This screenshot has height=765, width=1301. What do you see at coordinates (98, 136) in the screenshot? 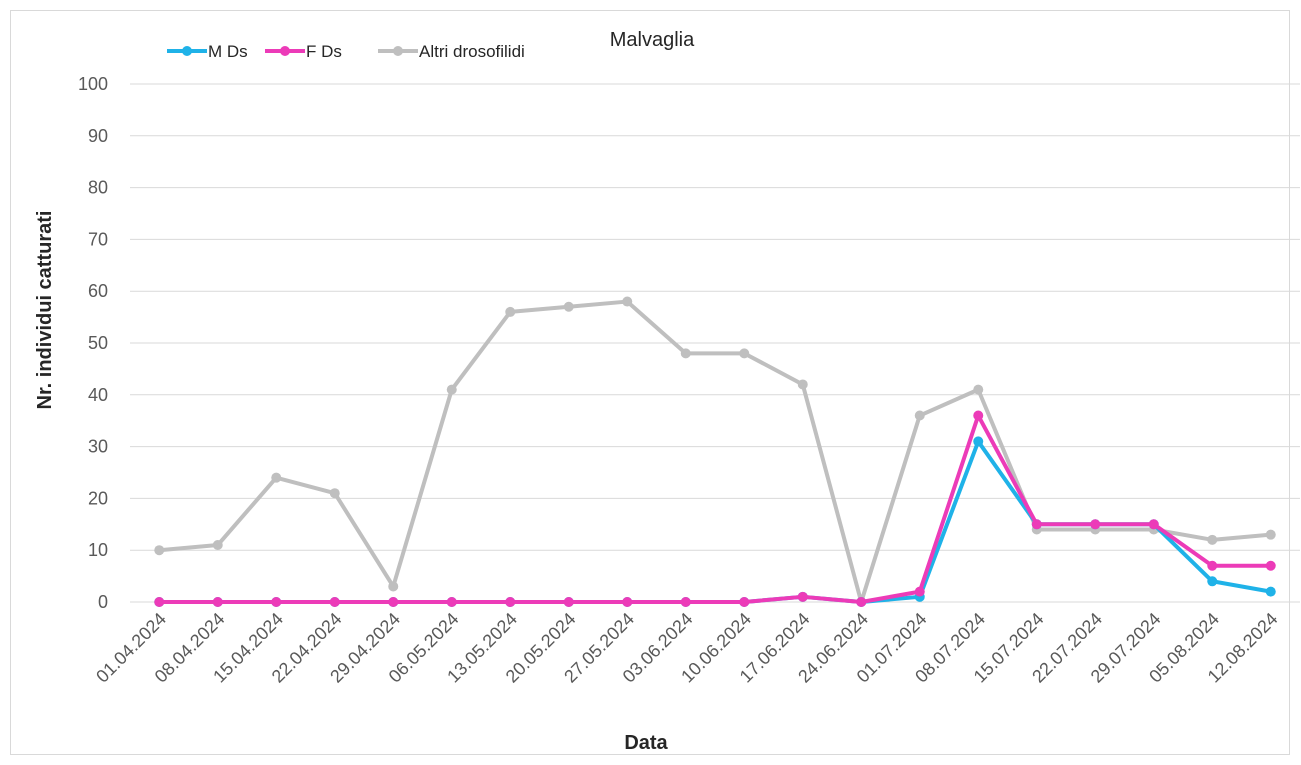
I see `y-tick-label: 90` at bounding box center [98, 136].